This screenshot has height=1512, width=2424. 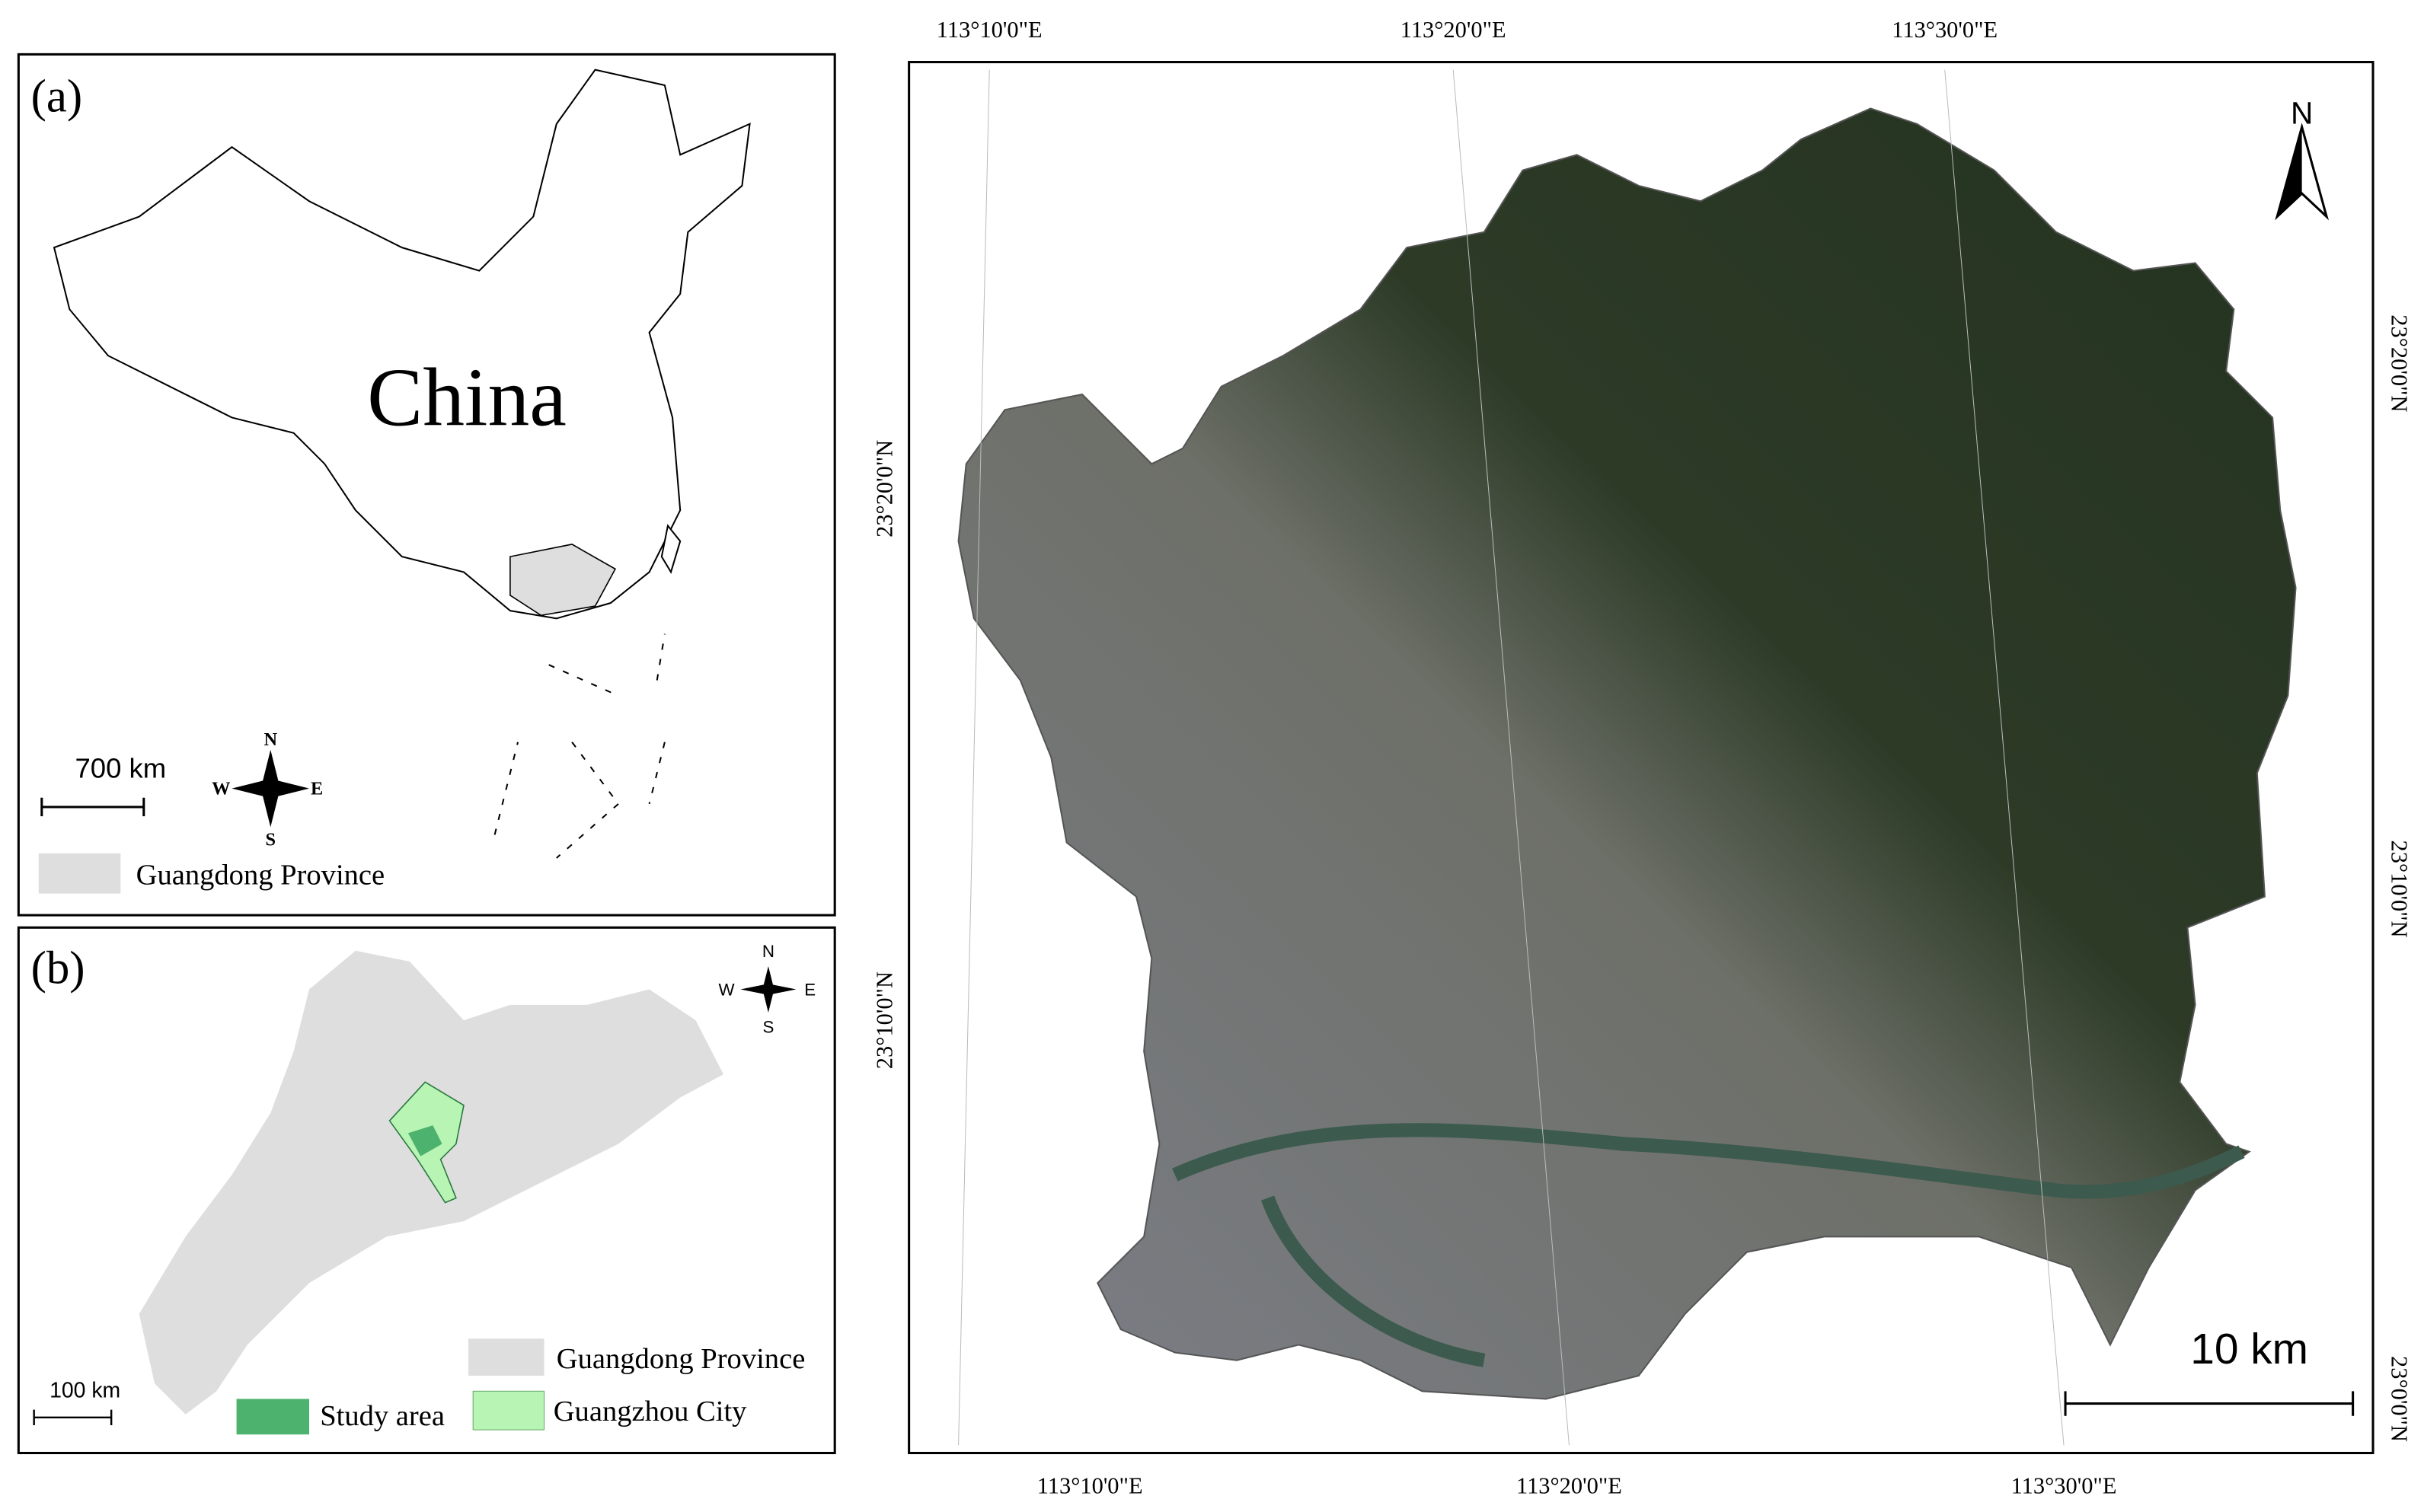 I want to click on scale-label: 100 km, so click(x=85, y=1390).